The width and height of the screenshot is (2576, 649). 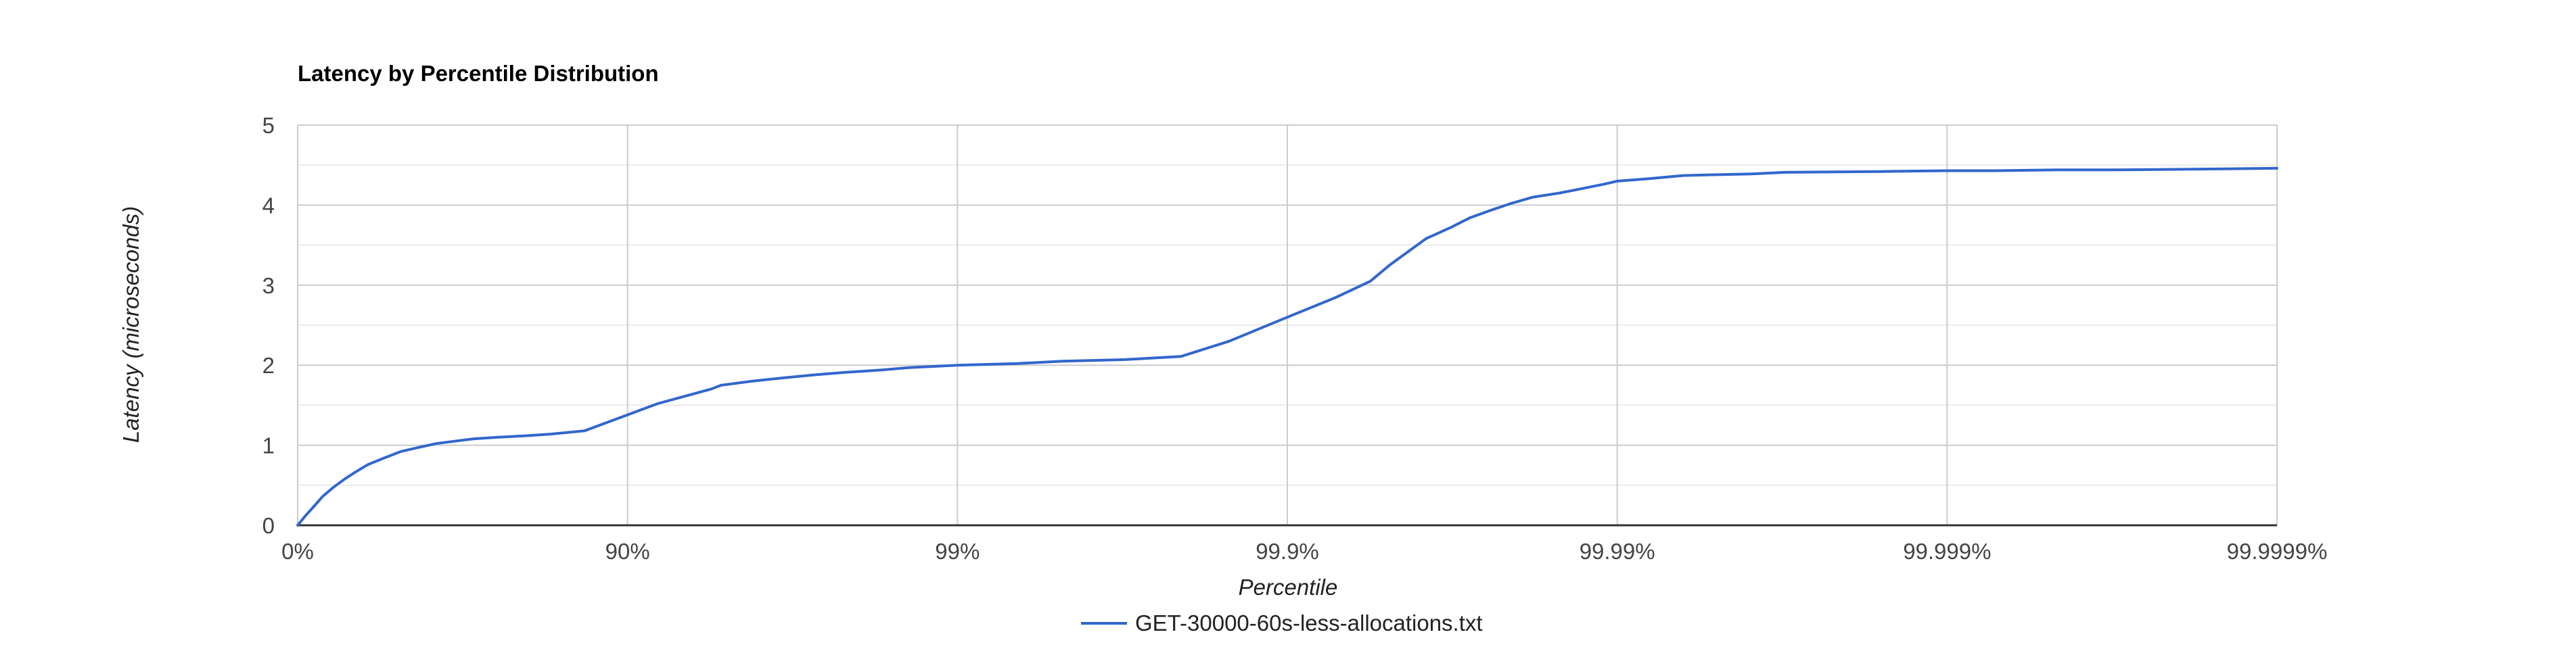 What do you see at coordinates (268, 285) in the screenshot?
I see `y-tick-label: 3` at bounding box center [268, 285].